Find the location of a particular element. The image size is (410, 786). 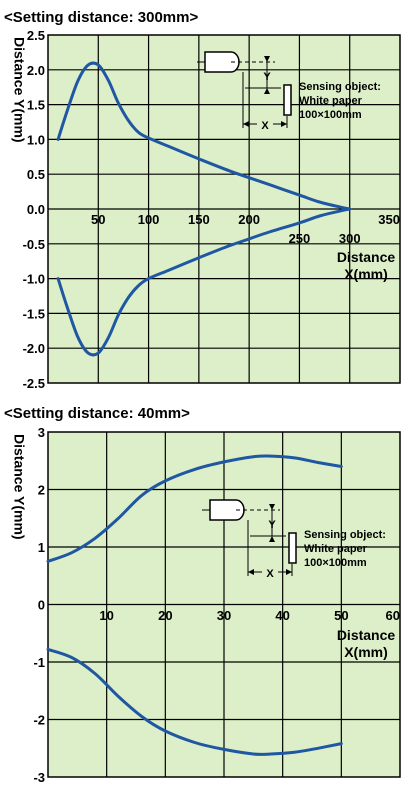

x-tick-label: 100 is located at coordinates (149, 219).